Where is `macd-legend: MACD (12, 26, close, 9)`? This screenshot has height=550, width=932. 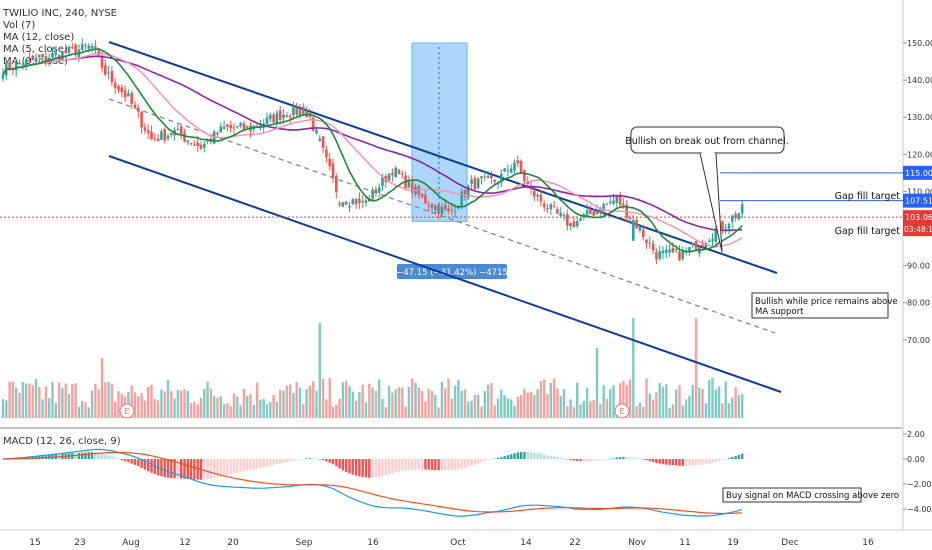 macd-legend: MACD (12, 26, close, 9) is located at coordinates (62, 442).